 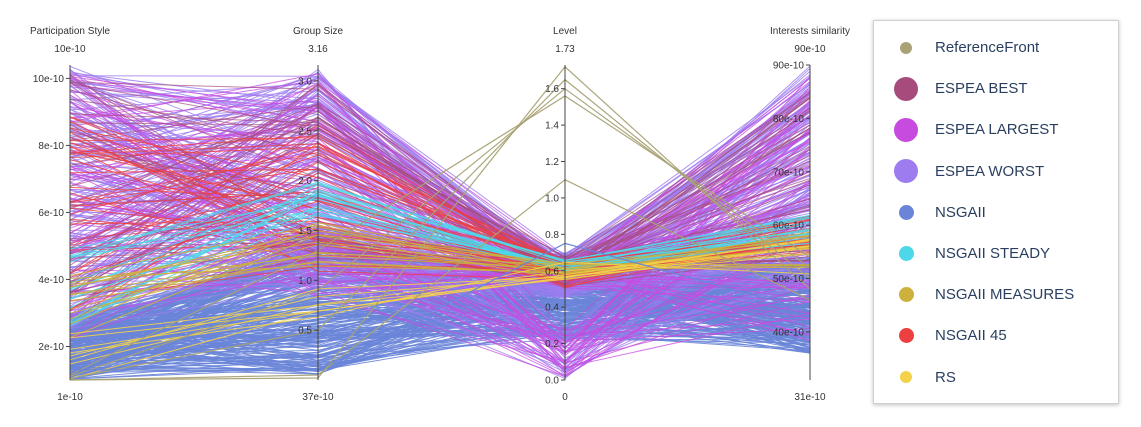 What do you see at coordinates (318, 397) in the screenshot?
I see `axis-bottom-label: 37e-10` at bounding box center [318, 397].